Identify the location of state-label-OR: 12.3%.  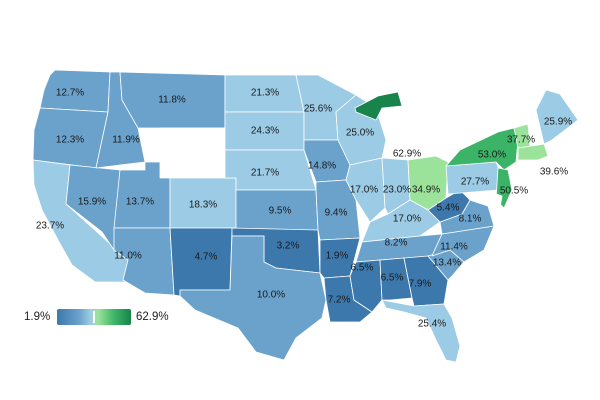
(70, 140).